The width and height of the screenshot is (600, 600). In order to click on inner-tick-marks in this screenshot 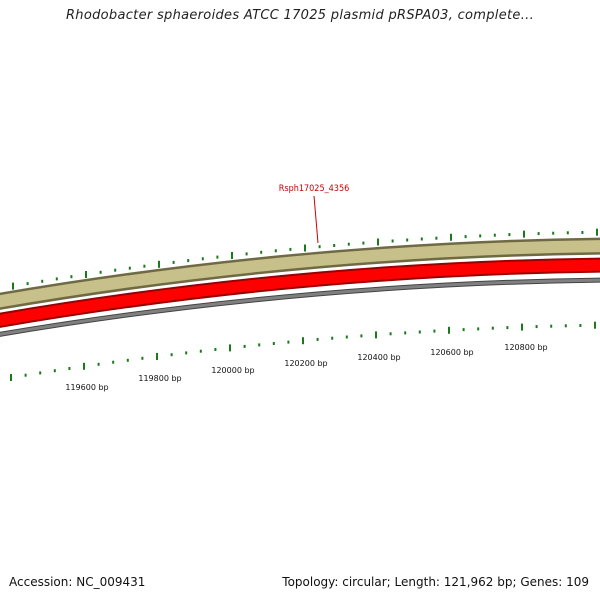, I will do `click(303, 351)`.